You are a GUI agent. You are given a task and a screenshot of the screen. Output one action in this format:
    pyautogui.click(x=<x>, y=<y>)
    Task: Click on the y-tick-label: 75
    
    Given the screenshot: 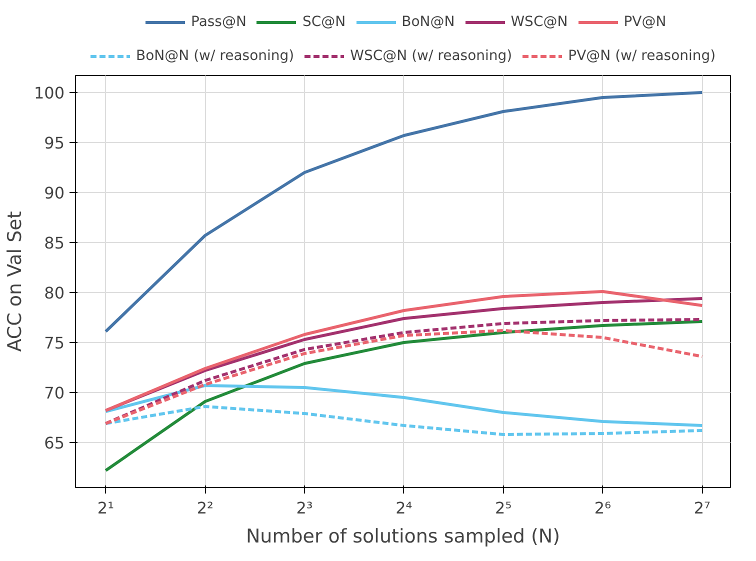 What is the action you would take?
    pyautogui.click(x=54, y=343)
    